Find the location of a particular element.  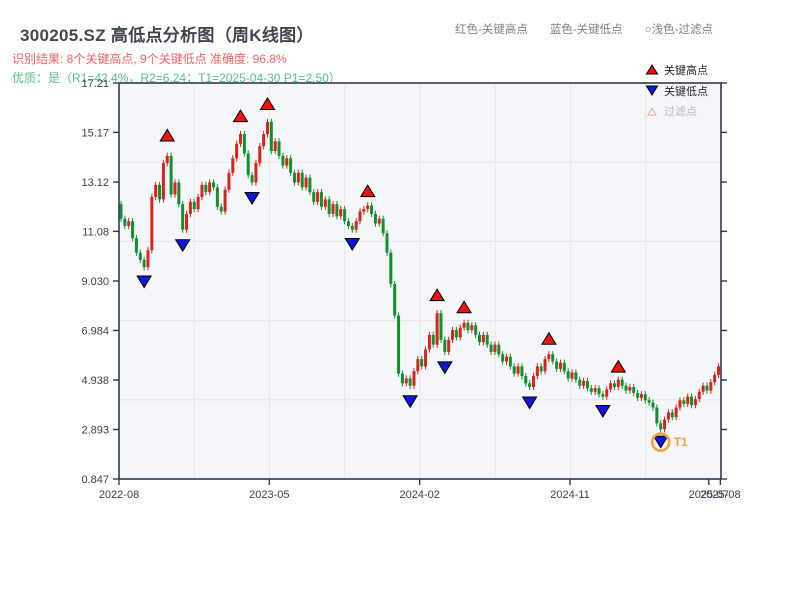

page-legend-key-low: 蓝色-关键低点 is located at coordinates (586, 30).